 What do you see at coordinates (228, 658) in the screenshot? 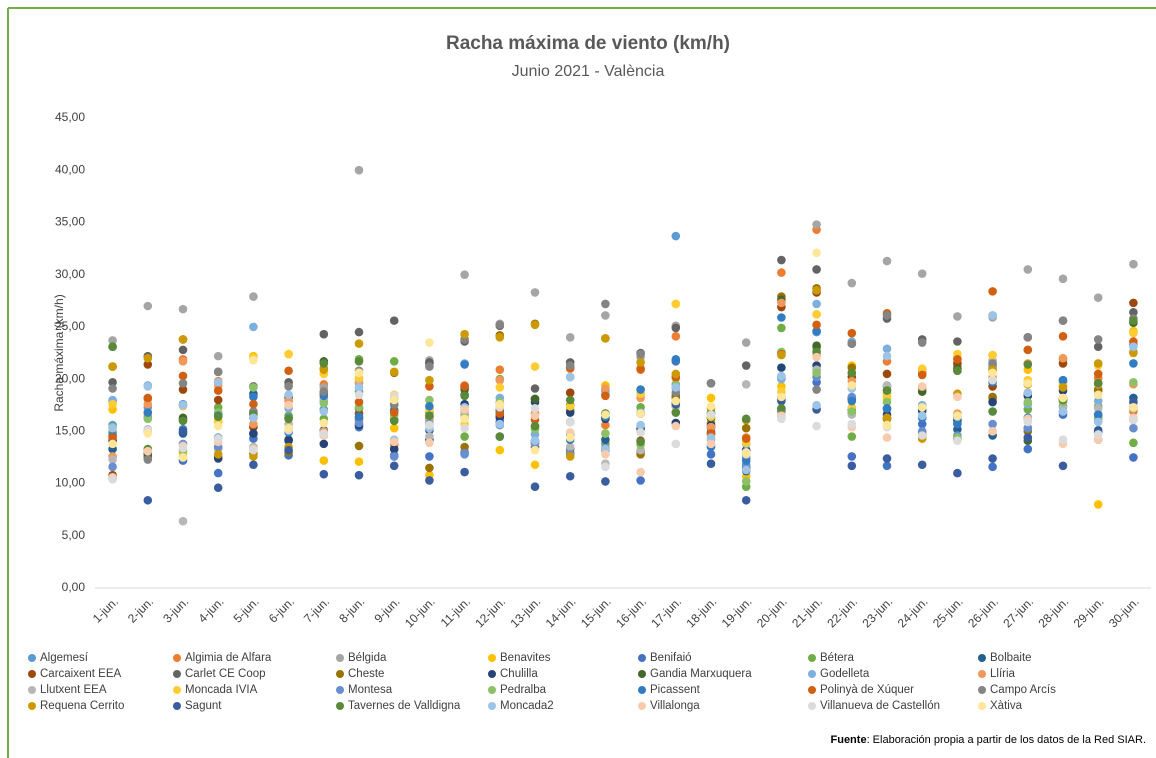
I see `legend-label: Algimia de Alfara` at bounding box center [228, 658].